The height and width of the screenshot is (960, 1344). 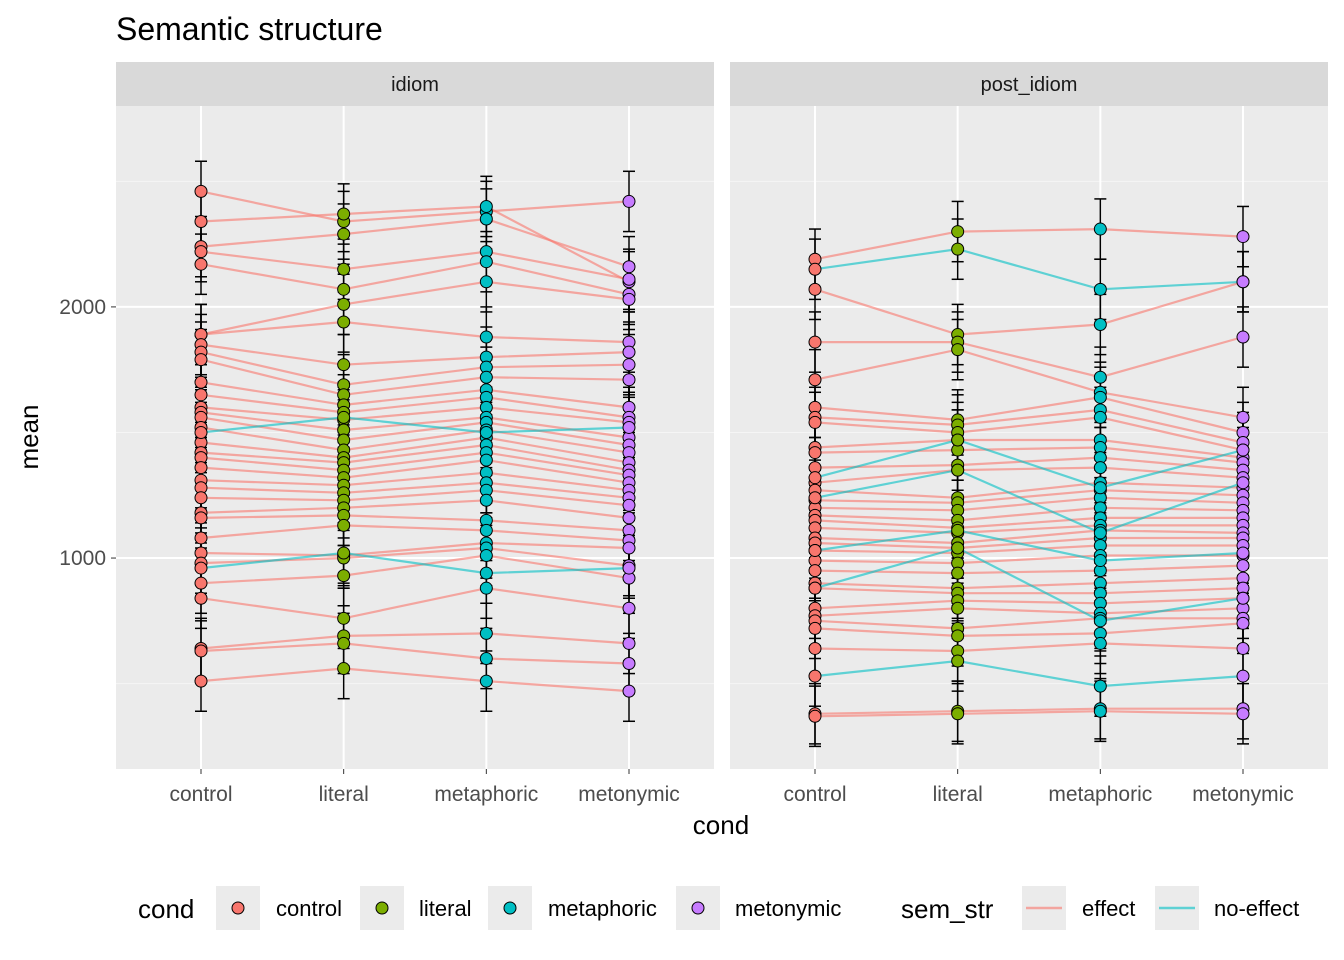 I want to click on legend-point-metaphoric, so click(x=510, y=908).